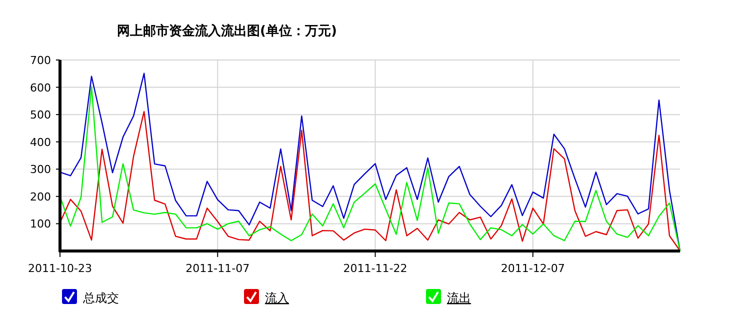  What do you see at coordinates (227, 31) in the screenshot?
I see `chart-title: 网上邮市资金流入流出图(单位：万元)` at bounding box center [227, 31].